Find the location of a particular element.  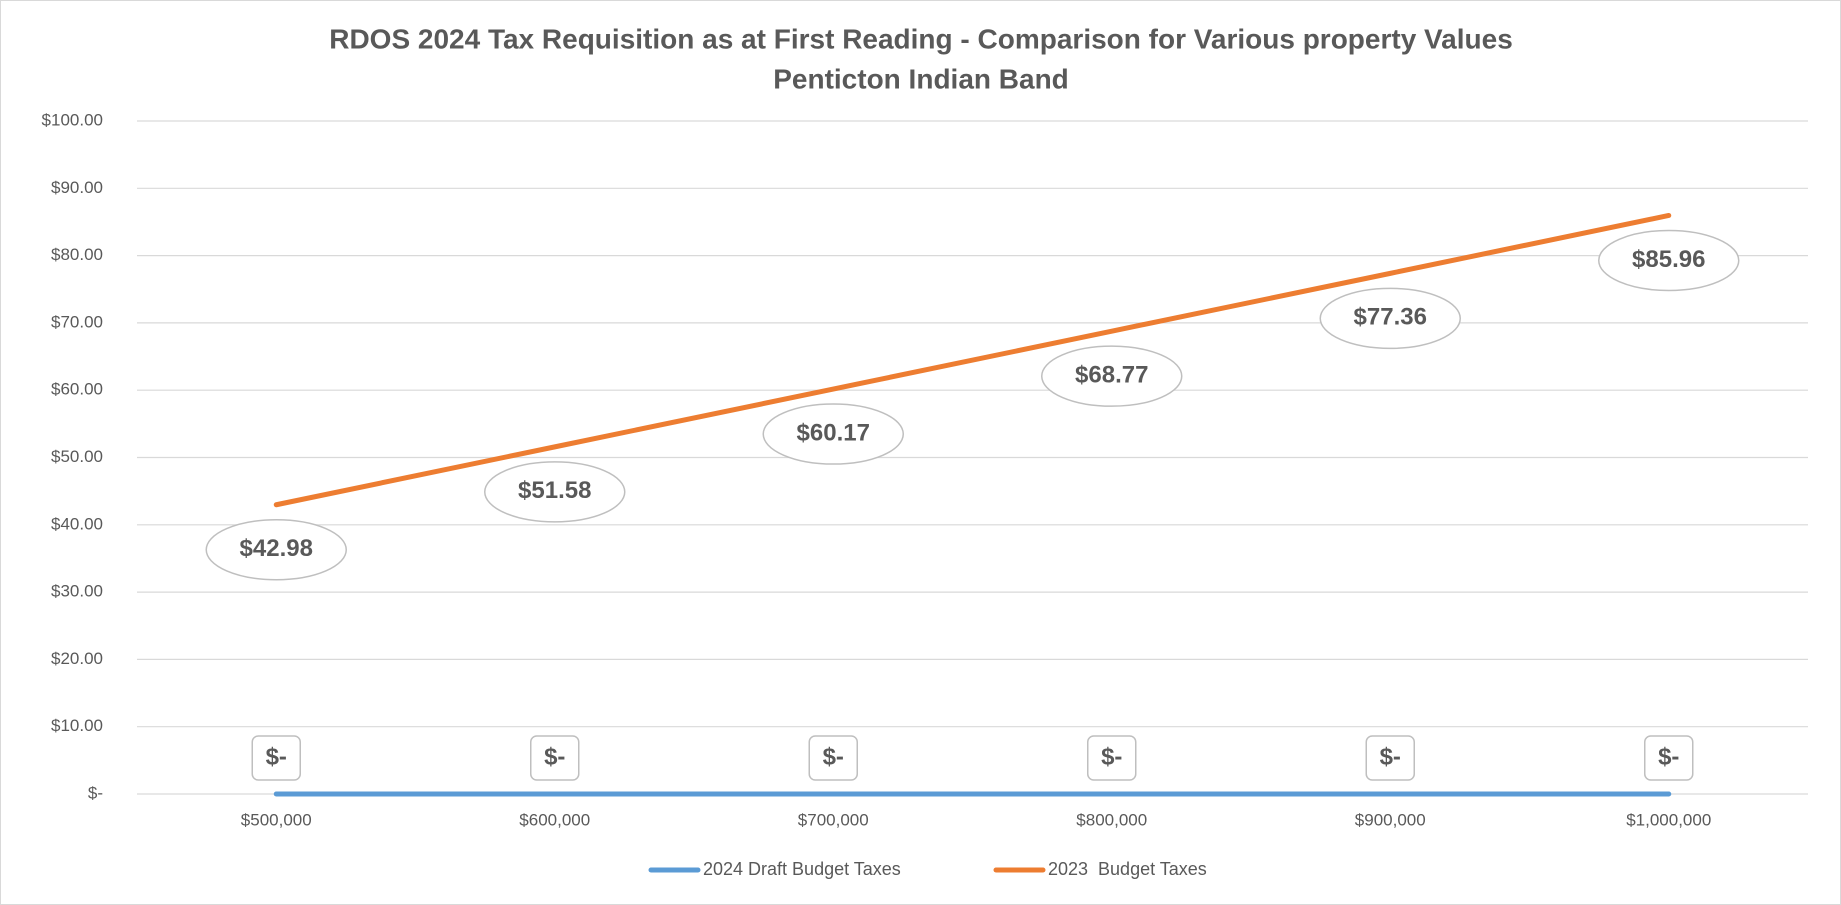

data-label: $85.96 is located at coordinates (1668, 259).